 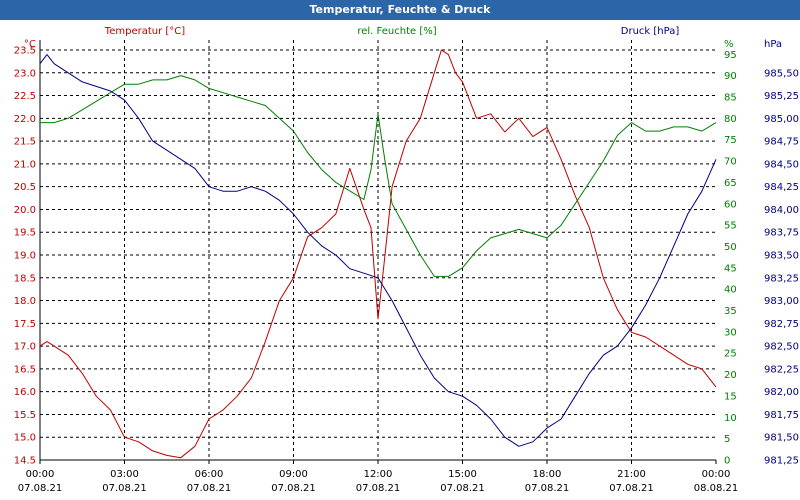 What do you see at coordinates (25, 210) in the screenshot?
I see `temperature-tick-label: 20.0` at bounding box center [25, 210].